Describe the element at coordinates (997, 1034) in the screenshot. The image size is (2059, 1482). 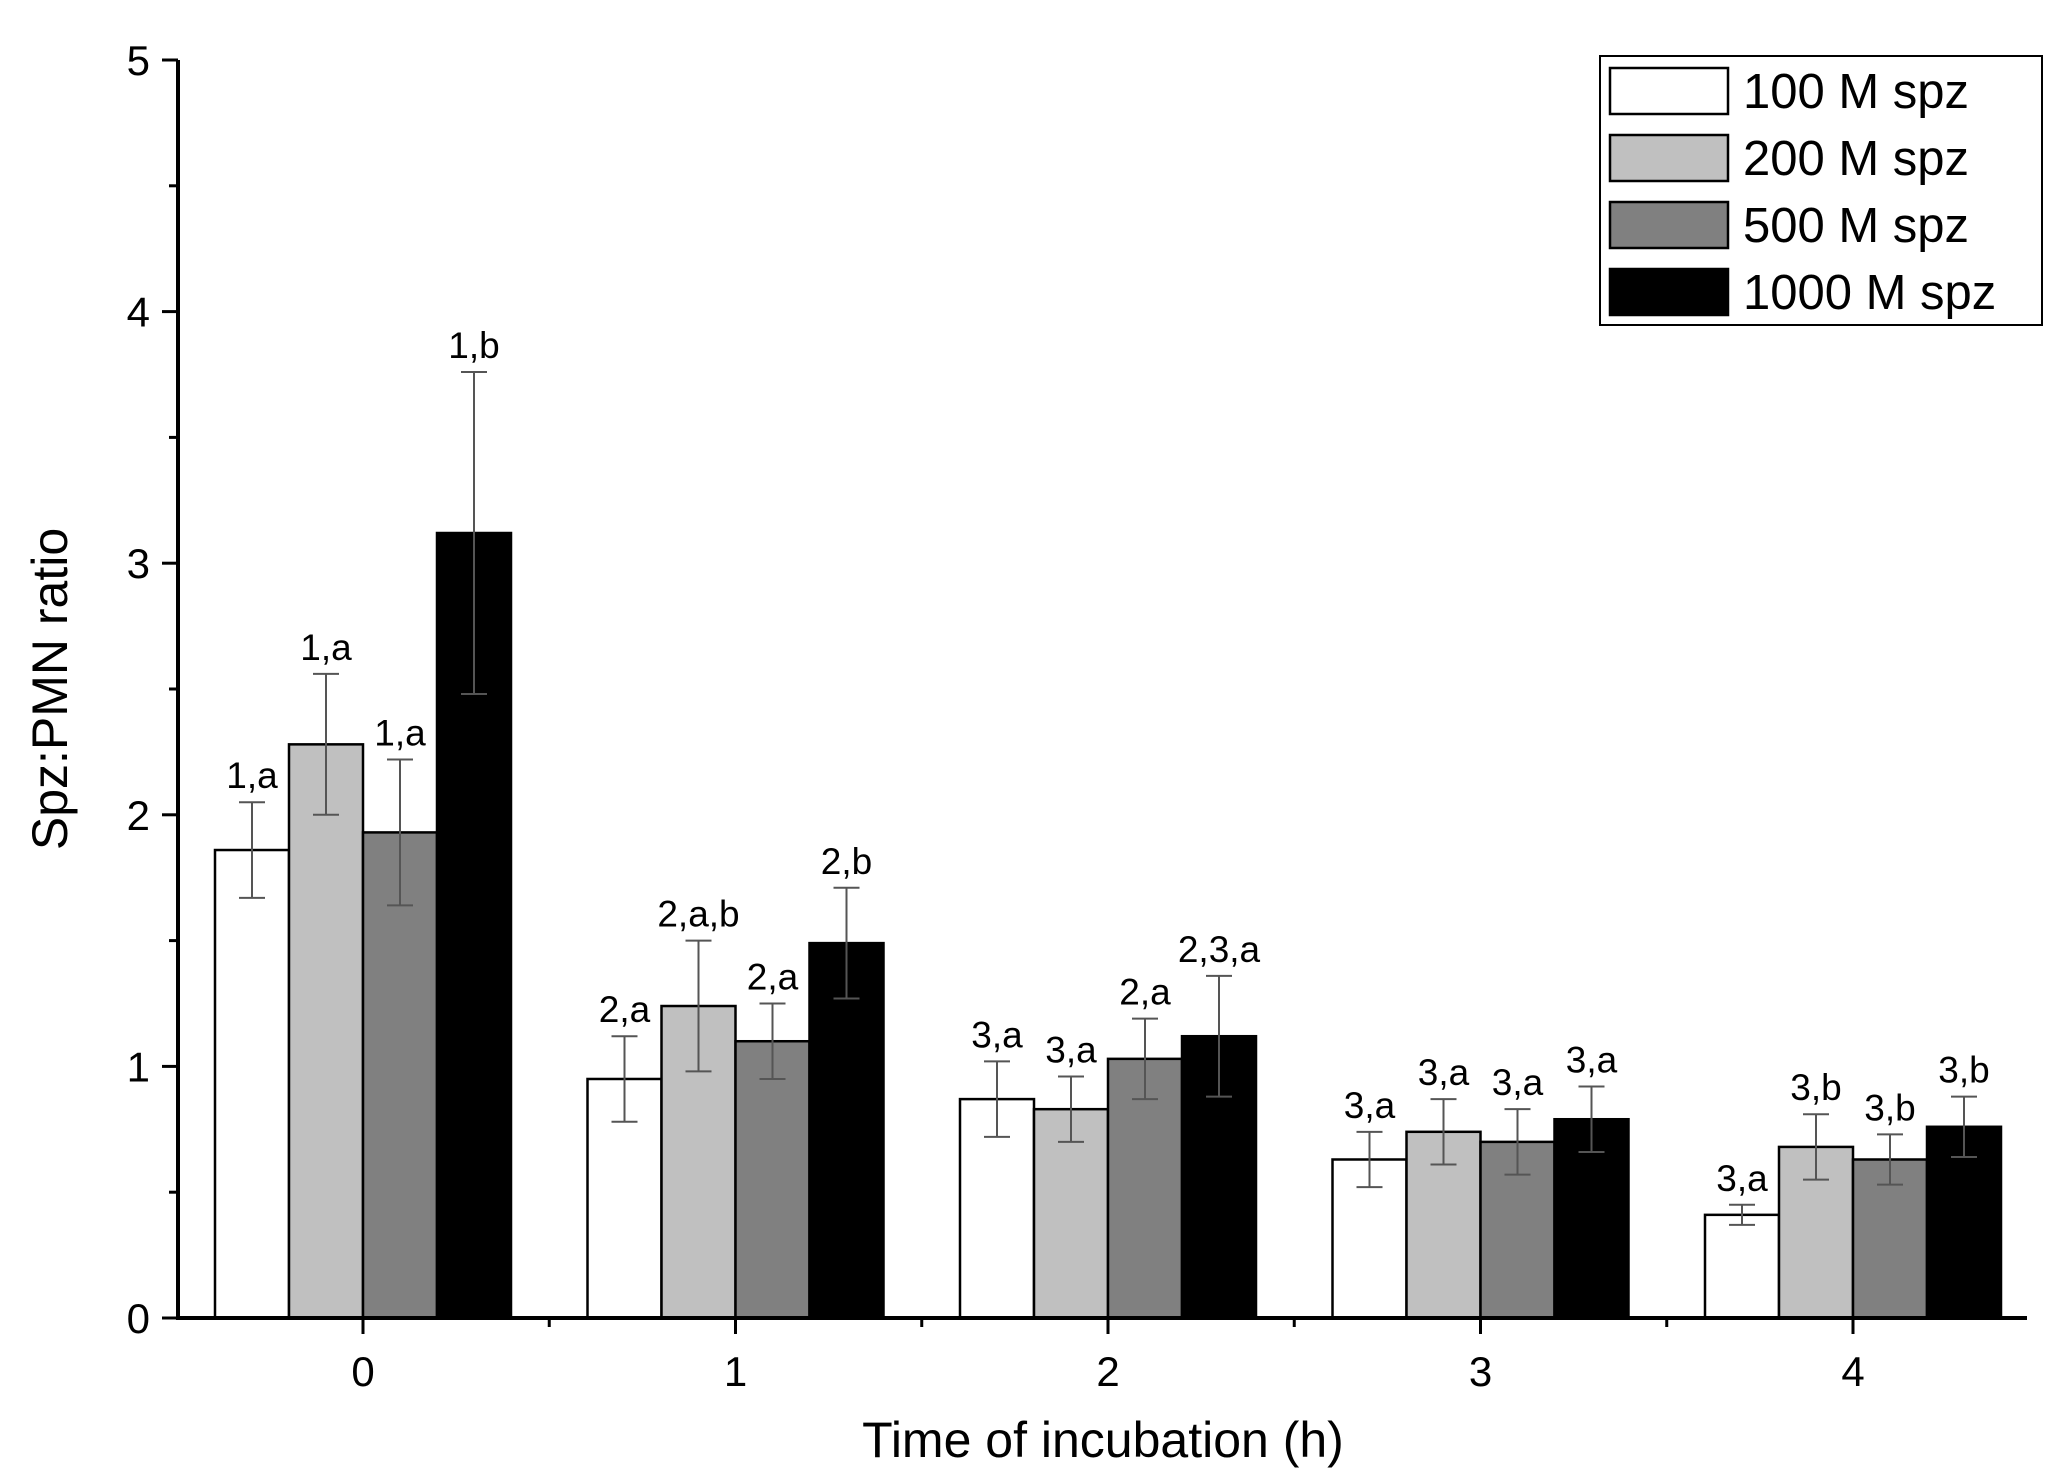
I see `bar-annotation-0-2: 3,a` at that location.